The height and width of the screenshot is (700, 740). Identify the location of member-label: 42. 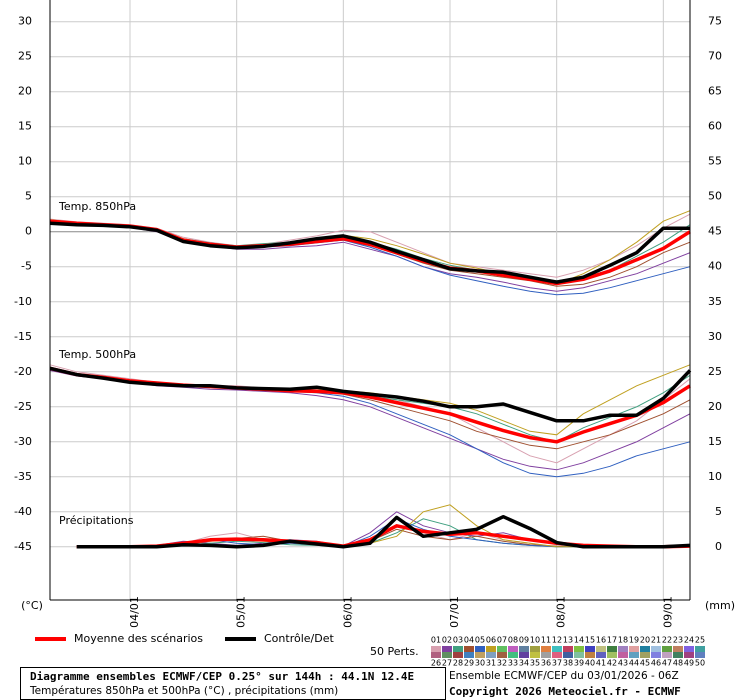
(612, 663).